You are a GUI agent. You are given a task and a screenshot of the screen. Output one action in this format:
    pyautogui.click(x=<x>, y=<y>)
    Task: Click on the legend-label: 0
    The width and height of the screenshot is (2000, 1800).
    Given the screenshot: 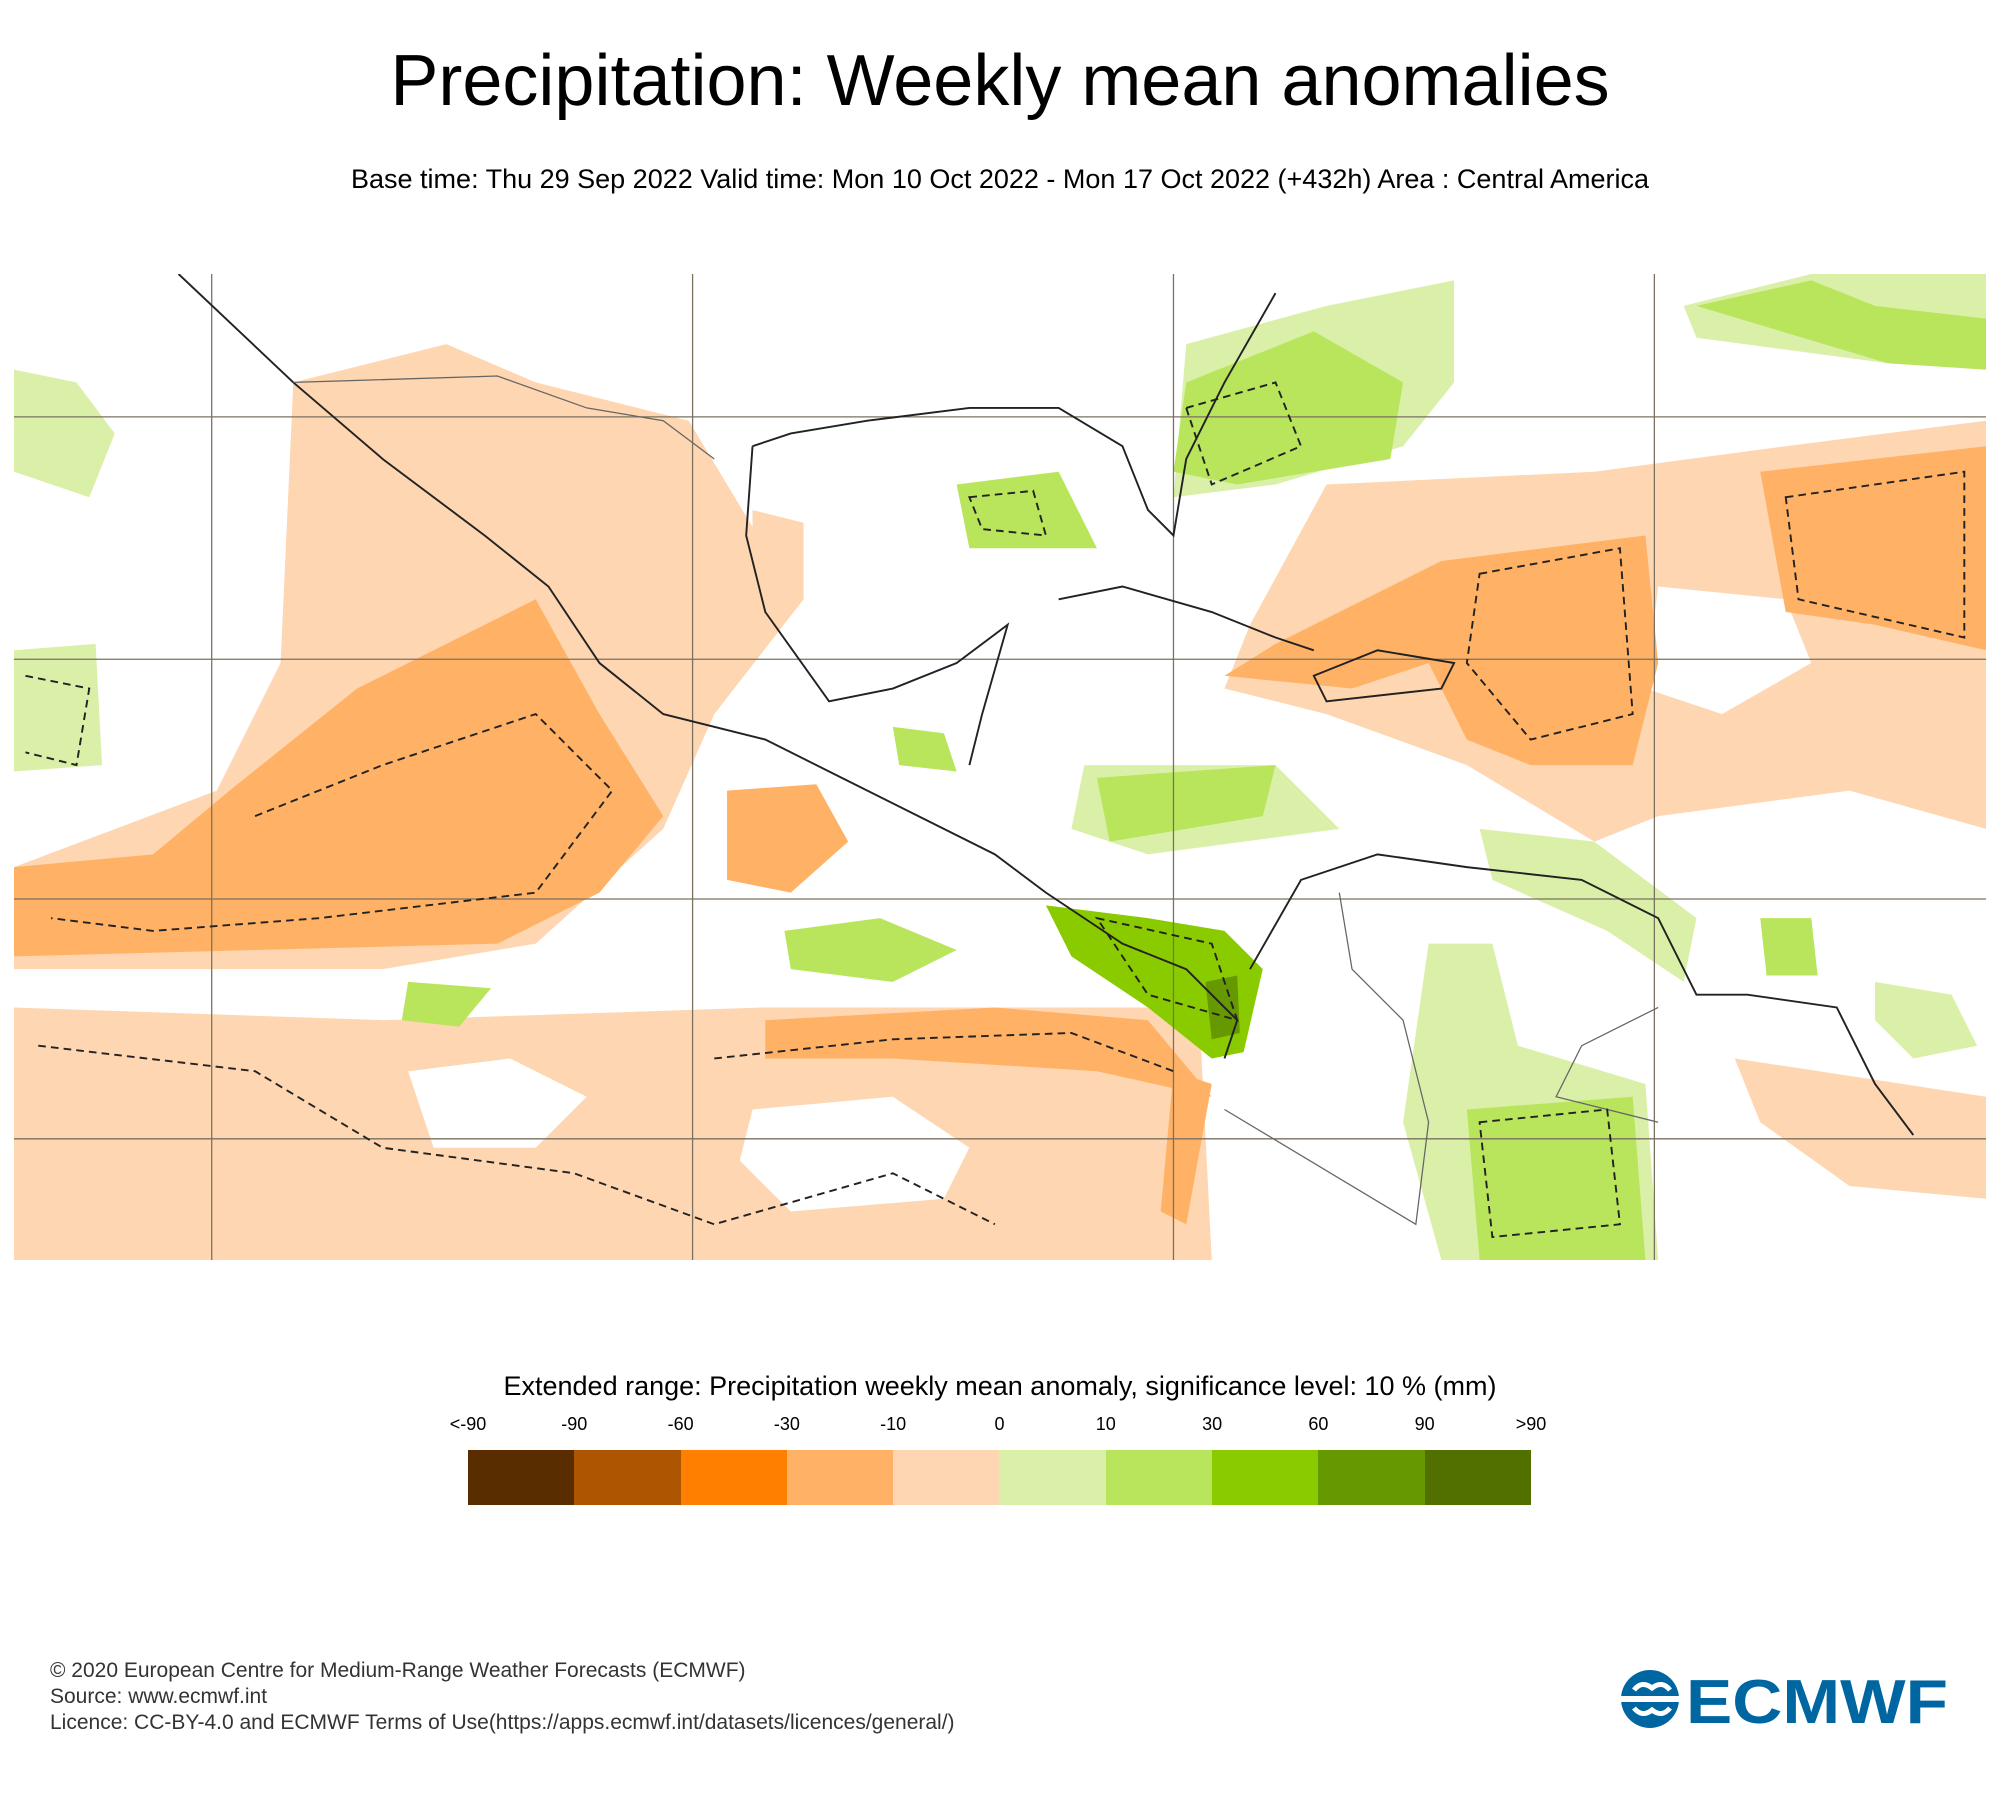 What is the action you would take?
    pyautogui.click(x=999, y=1424)
    